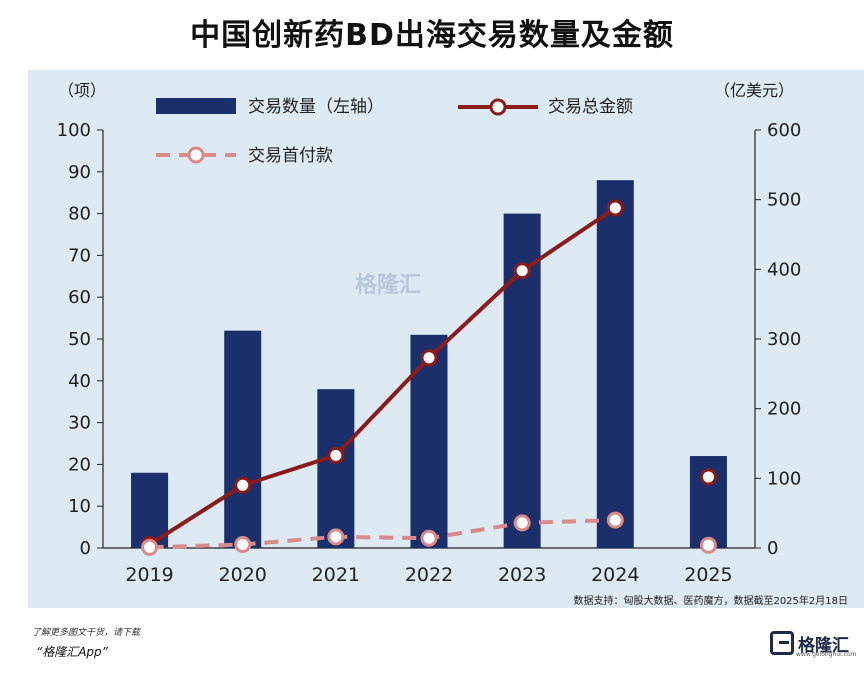  Describe the element at coordinates (710, 601) in the screenshot. I see `data-source: 数据支持：匈股大数据、医药魔方，数据截至2025年2月18日` at that location.